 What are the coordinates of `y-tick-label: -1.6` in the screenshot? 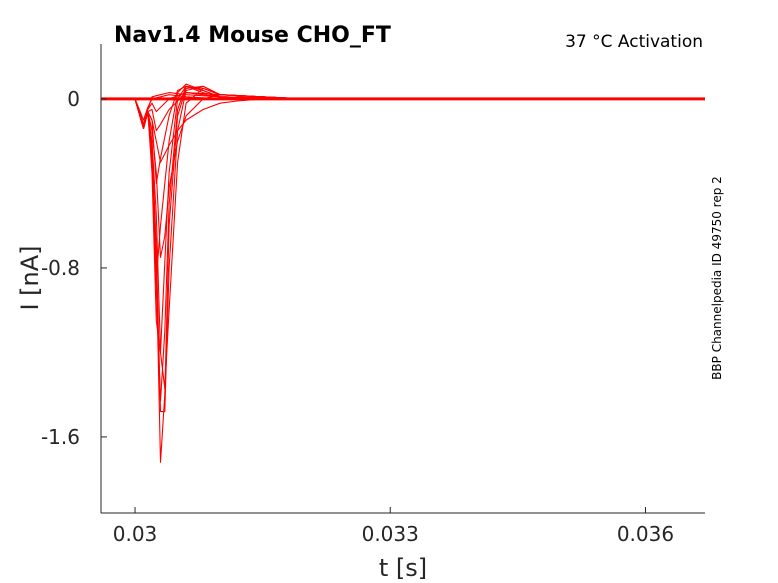 It's located at (60, 437).